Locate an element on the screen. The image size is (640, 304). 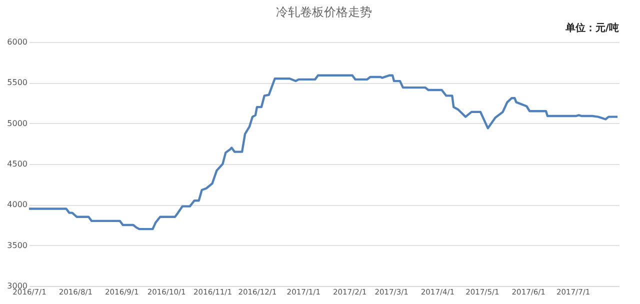
text: 单位：元/吨 is located at coordinates (591, 28).